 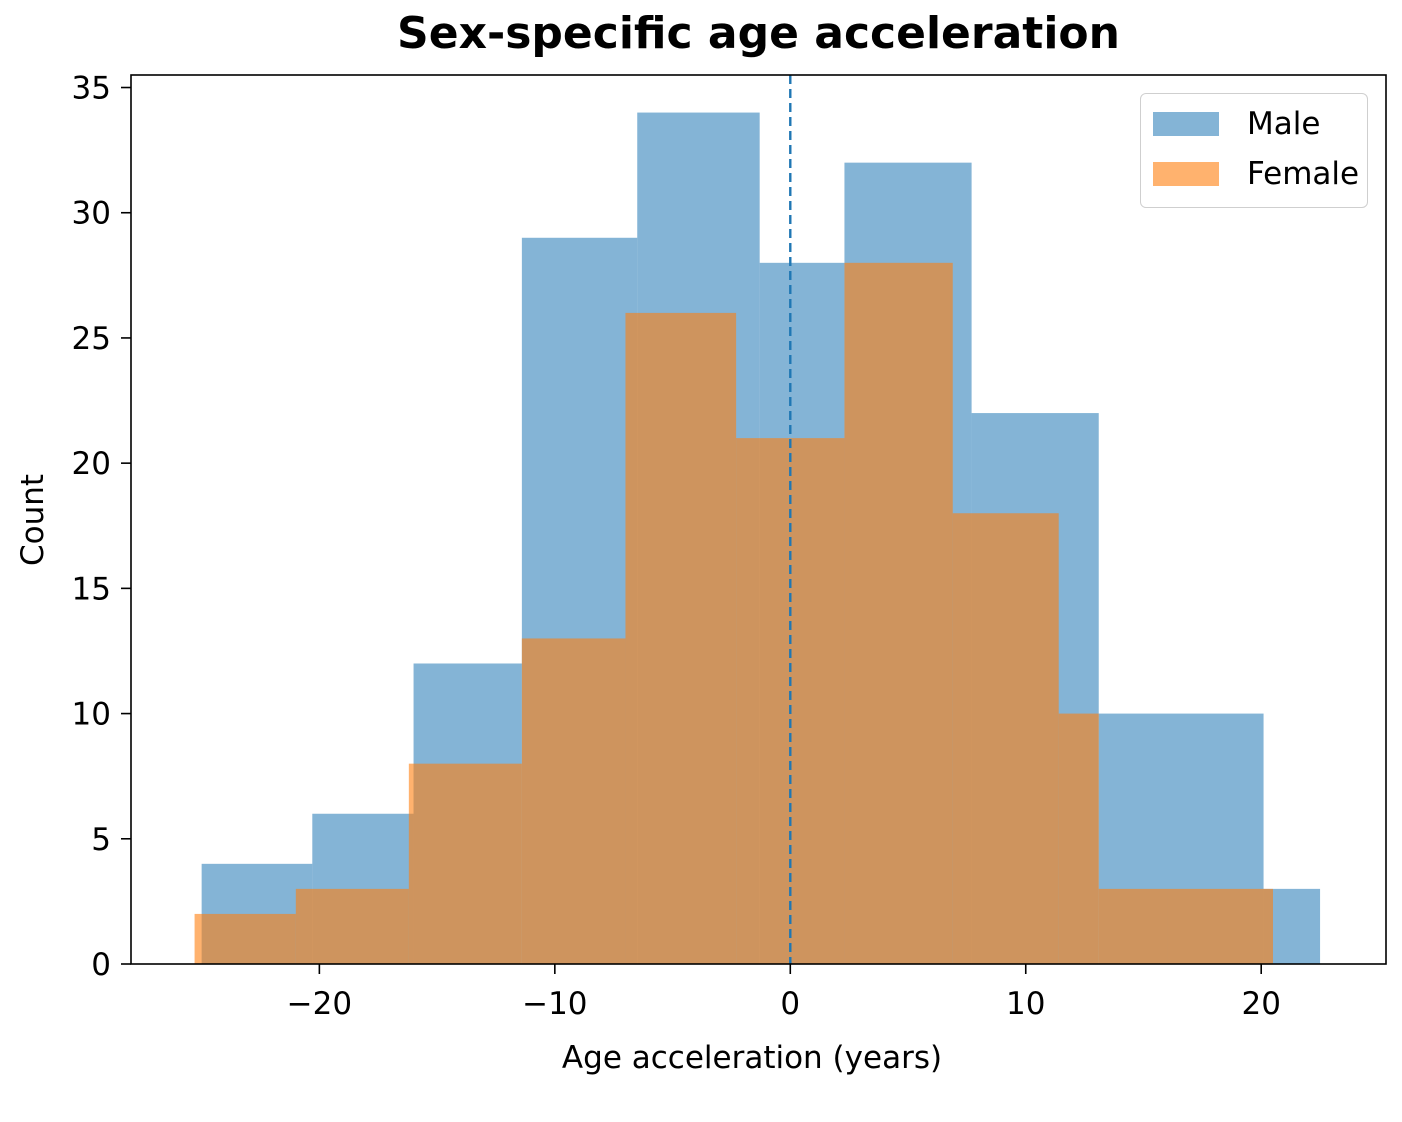 What do you see at coordinates (1186, 174) in the screenshot?
I see `legend-swatch-female` at bounding box center [1186, 174].